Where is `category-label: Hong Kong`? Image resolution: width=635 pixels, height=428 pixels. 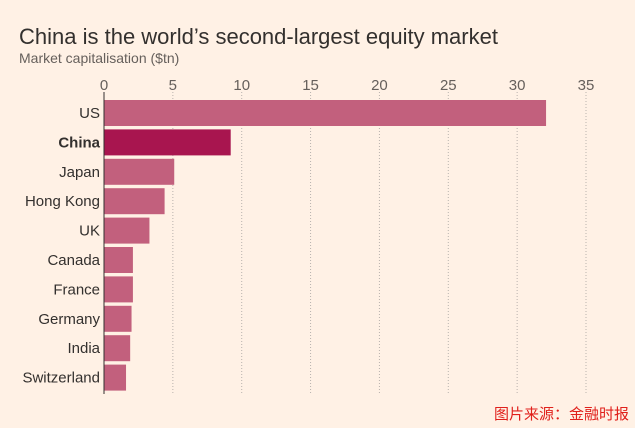 category-label: Hong Kong is located at coordinates (62, 201).